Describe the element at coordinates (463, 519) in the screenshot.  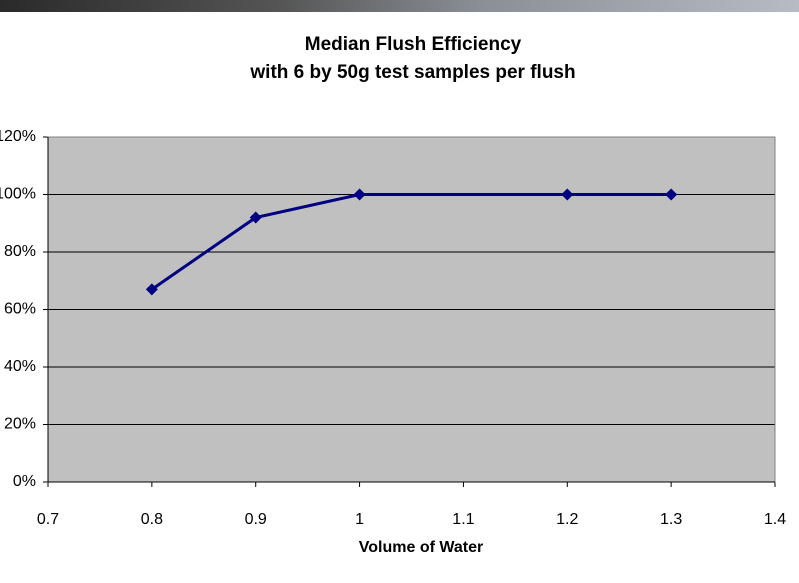
I see `x-tick-label: 1.1` at that location.